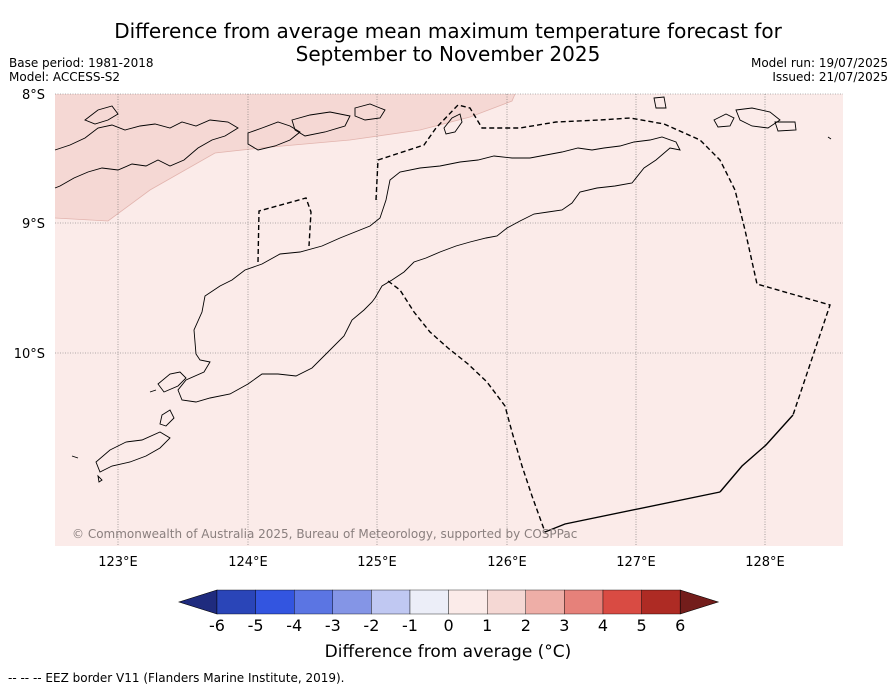 This screenshot has width=896, height=690. I want to click on colorbar-tick-label: 2, so click(526, 625).